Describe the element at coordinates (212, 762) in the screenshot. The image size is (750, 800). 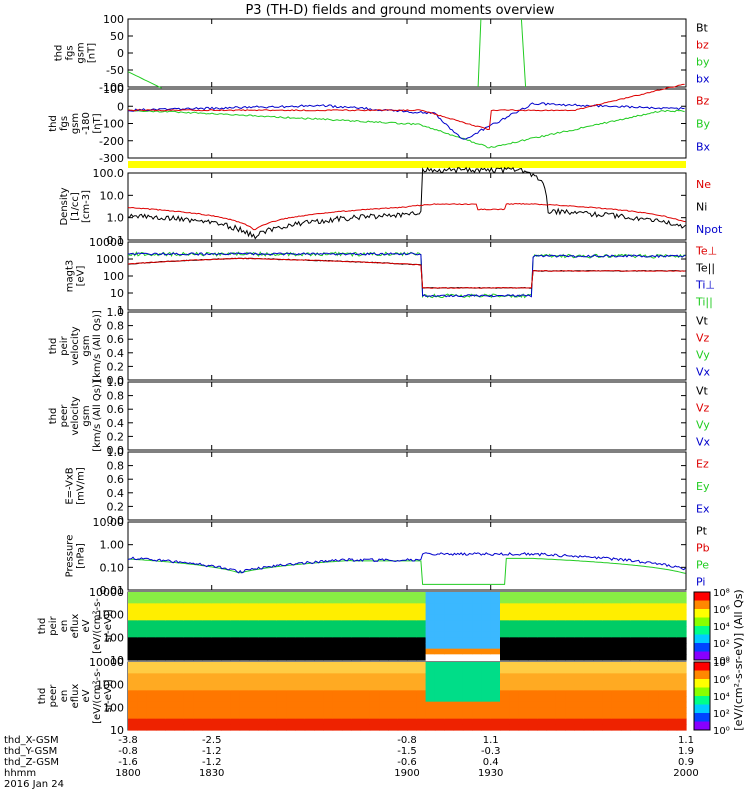
I see `xaxis-value: -1.2` at that location.